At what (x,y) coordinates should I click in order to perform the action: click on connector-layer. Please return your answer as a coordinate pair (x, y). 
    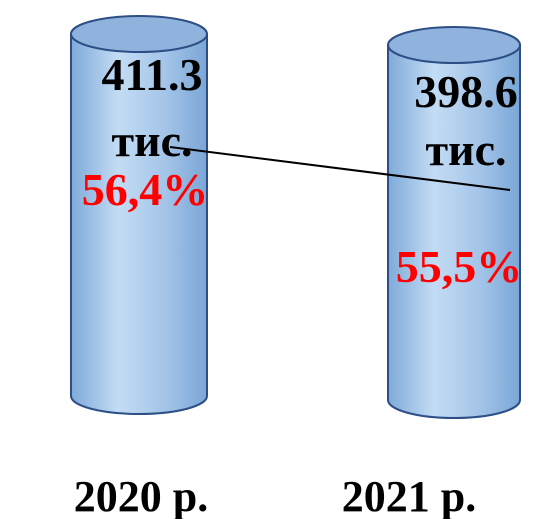
    Looking at the image, I should click on (340, 168).